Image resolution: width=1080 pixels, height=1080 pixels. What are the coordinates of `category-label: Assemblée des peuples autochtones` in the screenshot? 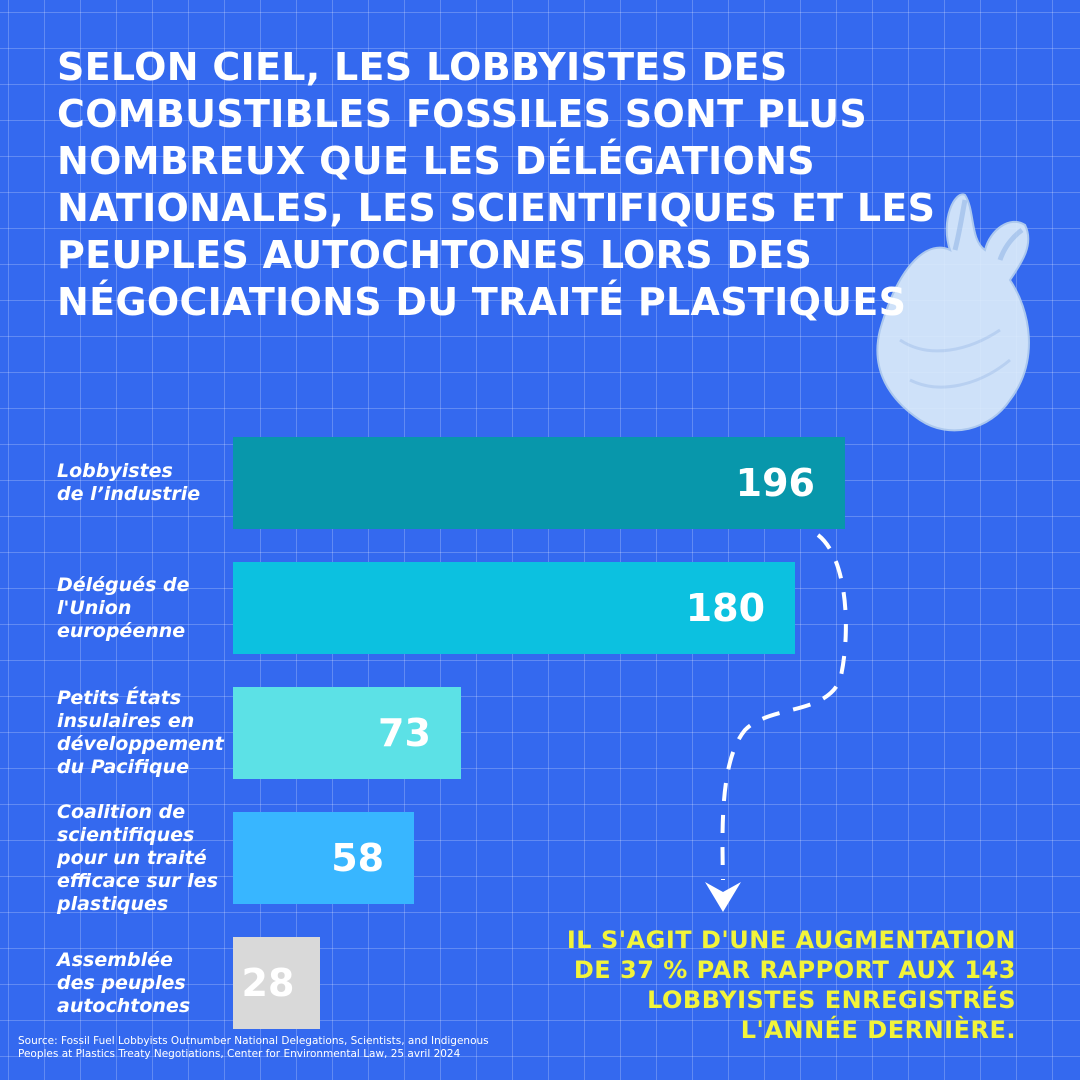 It's located at (124, 982).